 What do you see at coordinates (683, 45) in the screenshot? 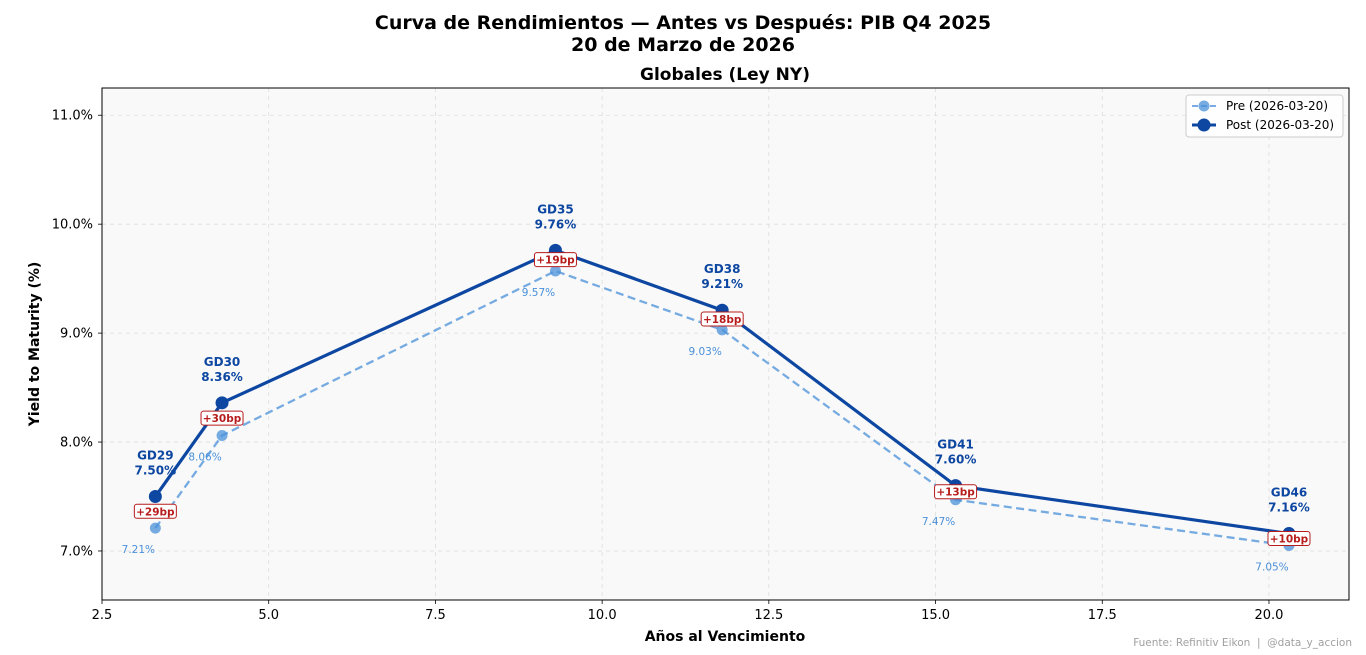
I see `chart-subtitle: 20 de Marzo de 2026` at bounding box center [683, 45].